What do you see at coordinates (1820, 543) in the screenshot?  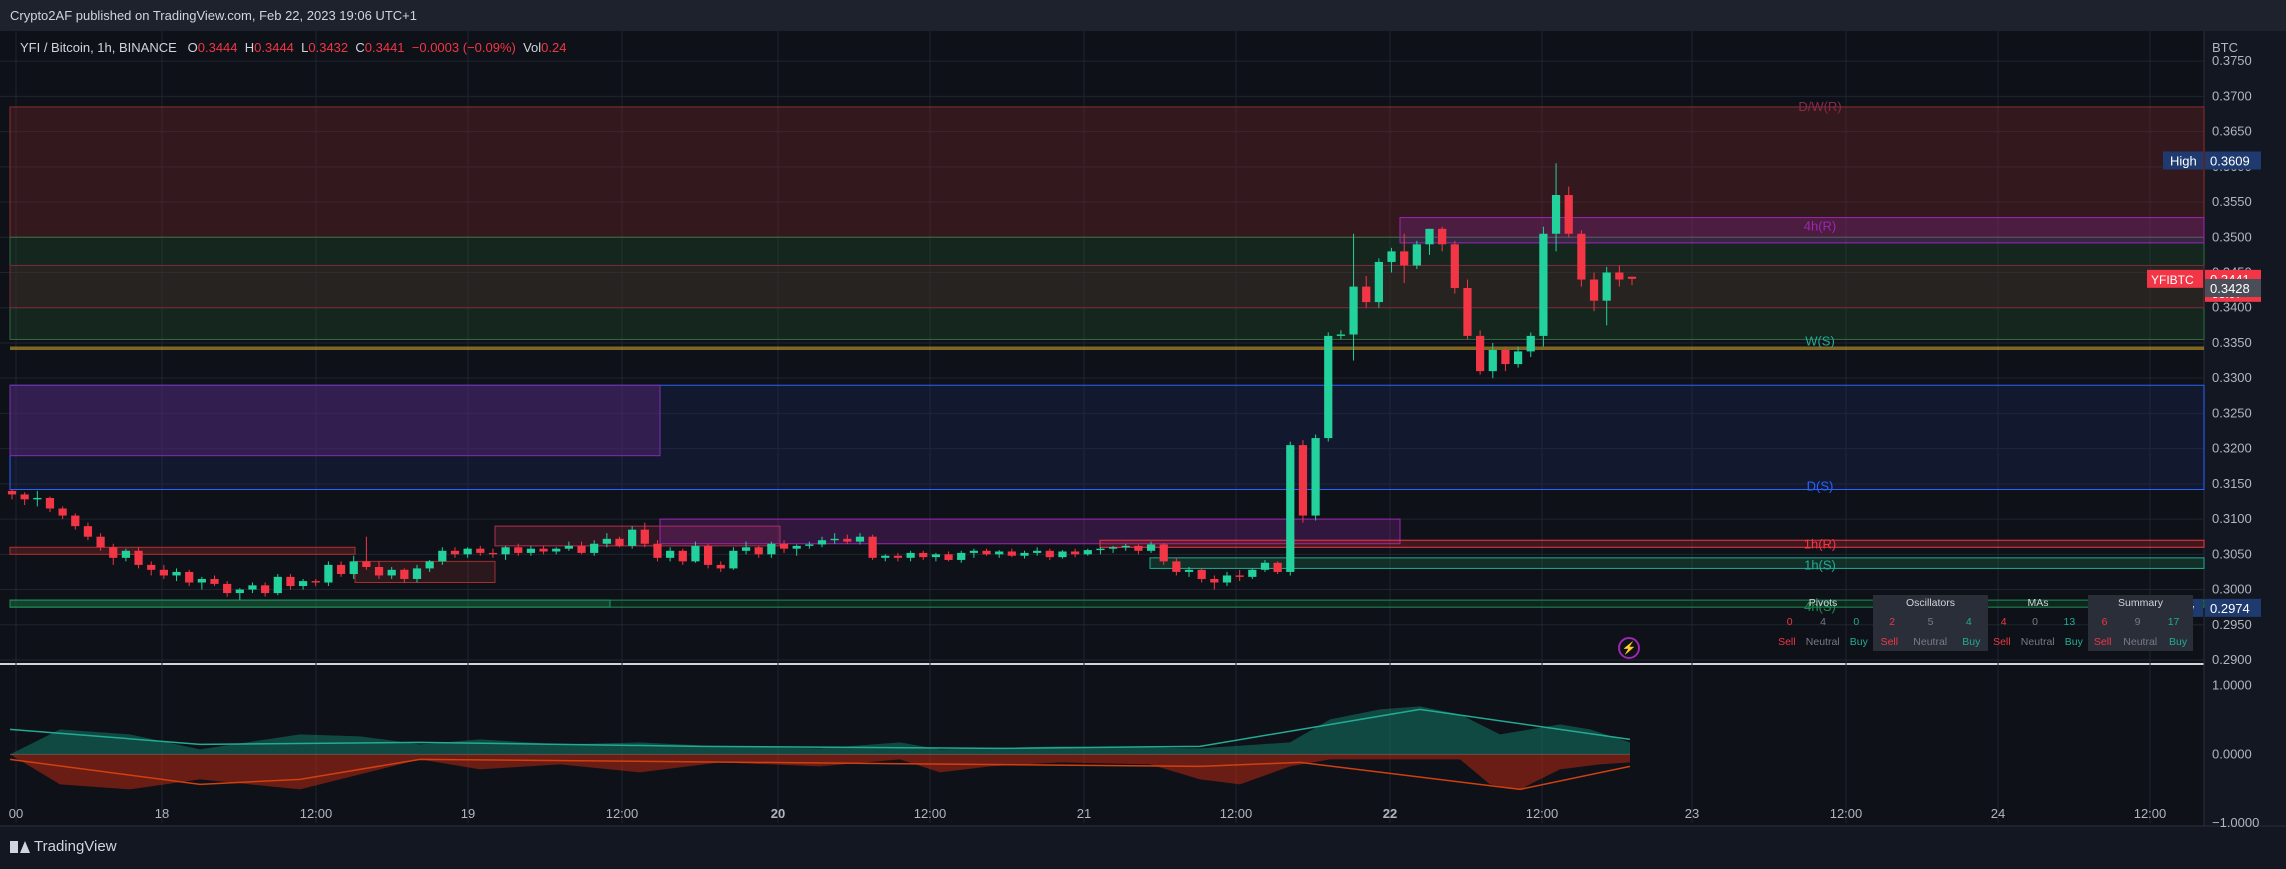 I see `level-label: 1h(R)` at bounding box center [1820, 543].